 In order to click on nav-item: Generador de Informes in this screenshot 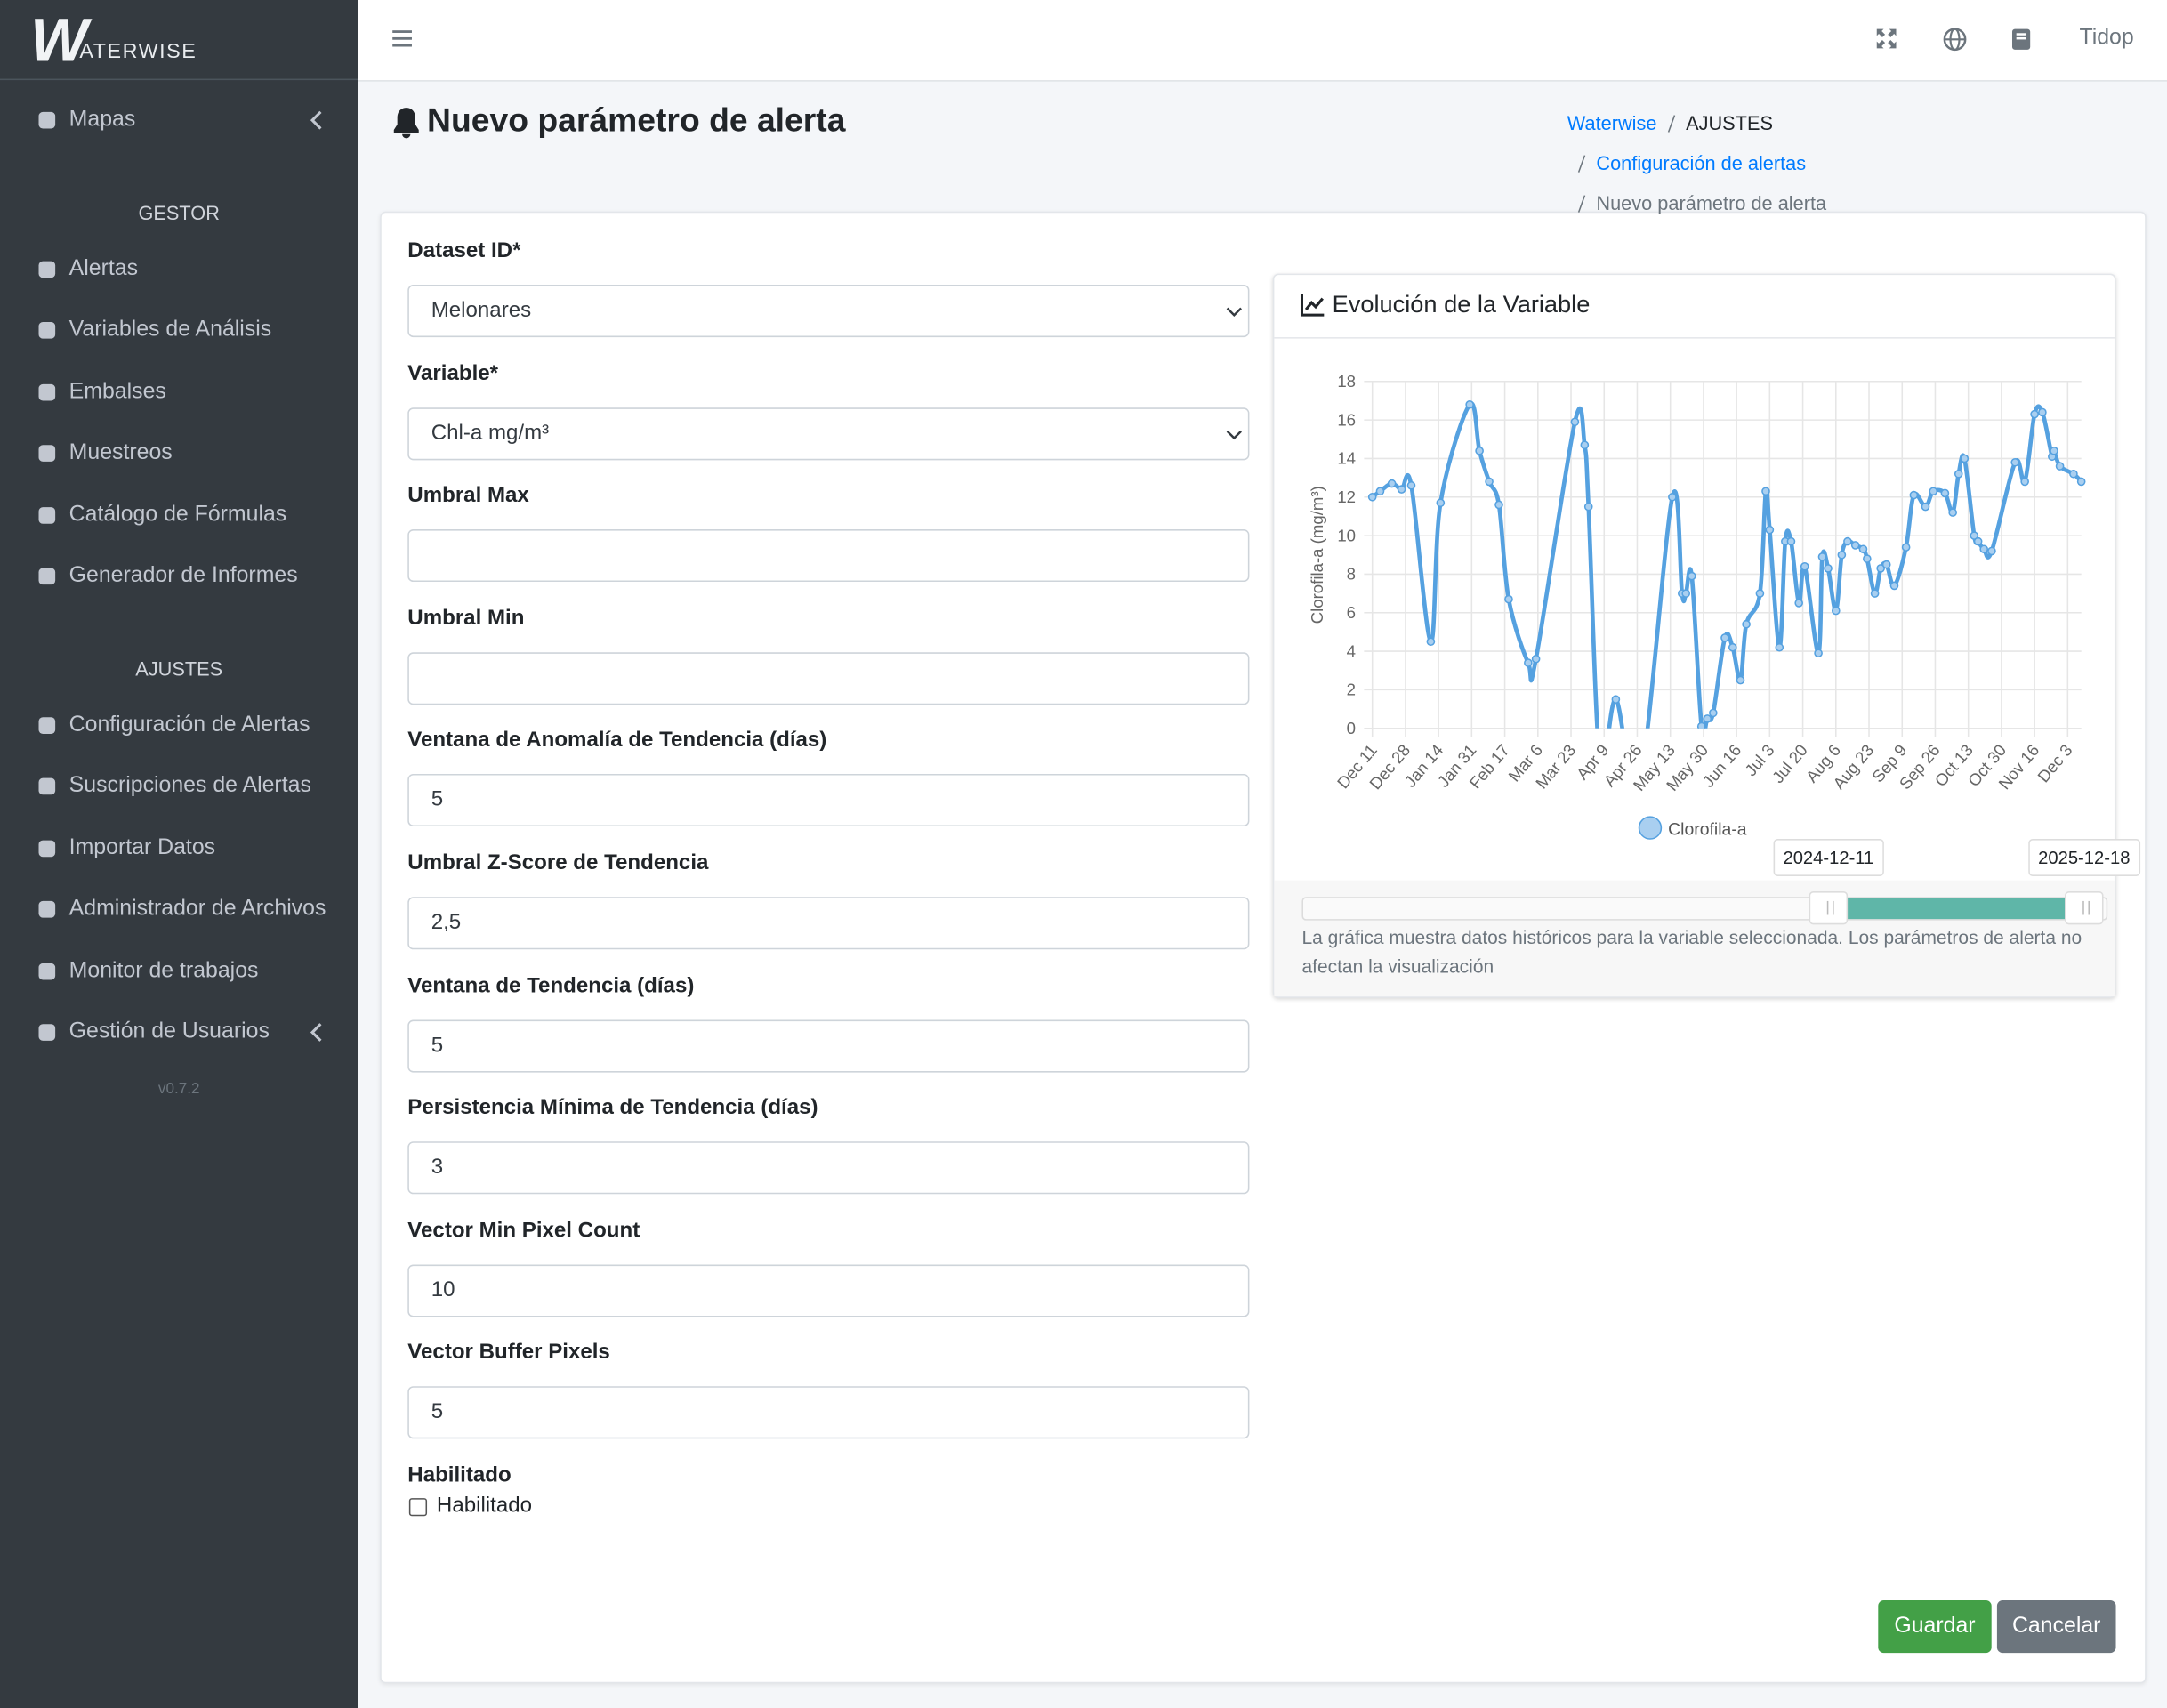, I will do `click(167, 577)`.